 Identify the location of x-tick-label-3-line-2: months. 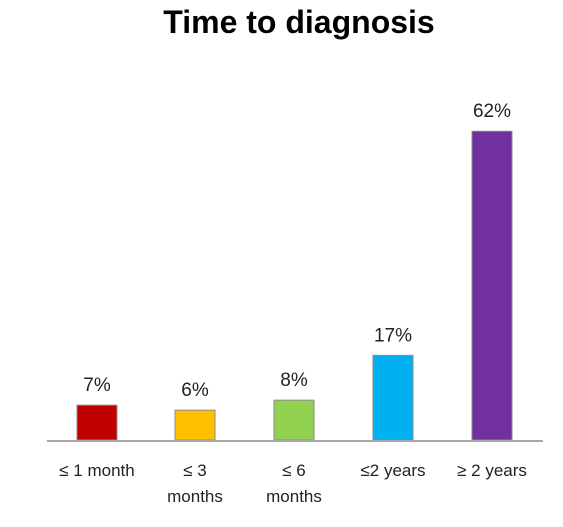
(294, 496).